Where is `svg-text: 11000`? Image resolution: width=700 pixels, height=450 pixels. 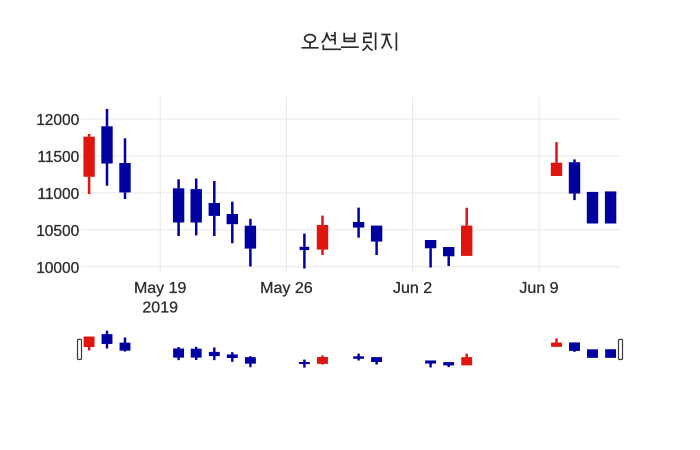 svg-text: 11000 is located at coordinates (58, 194).